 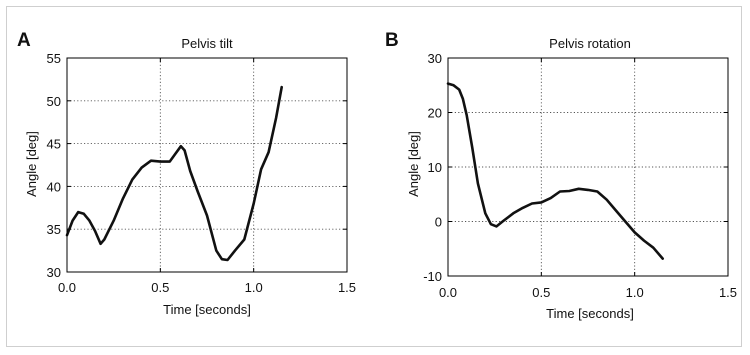 What do you see at coordinates (590, 43) in the screenshot?
I see `chart-title: Pelvis rotation` at bounding box center [590, 43].